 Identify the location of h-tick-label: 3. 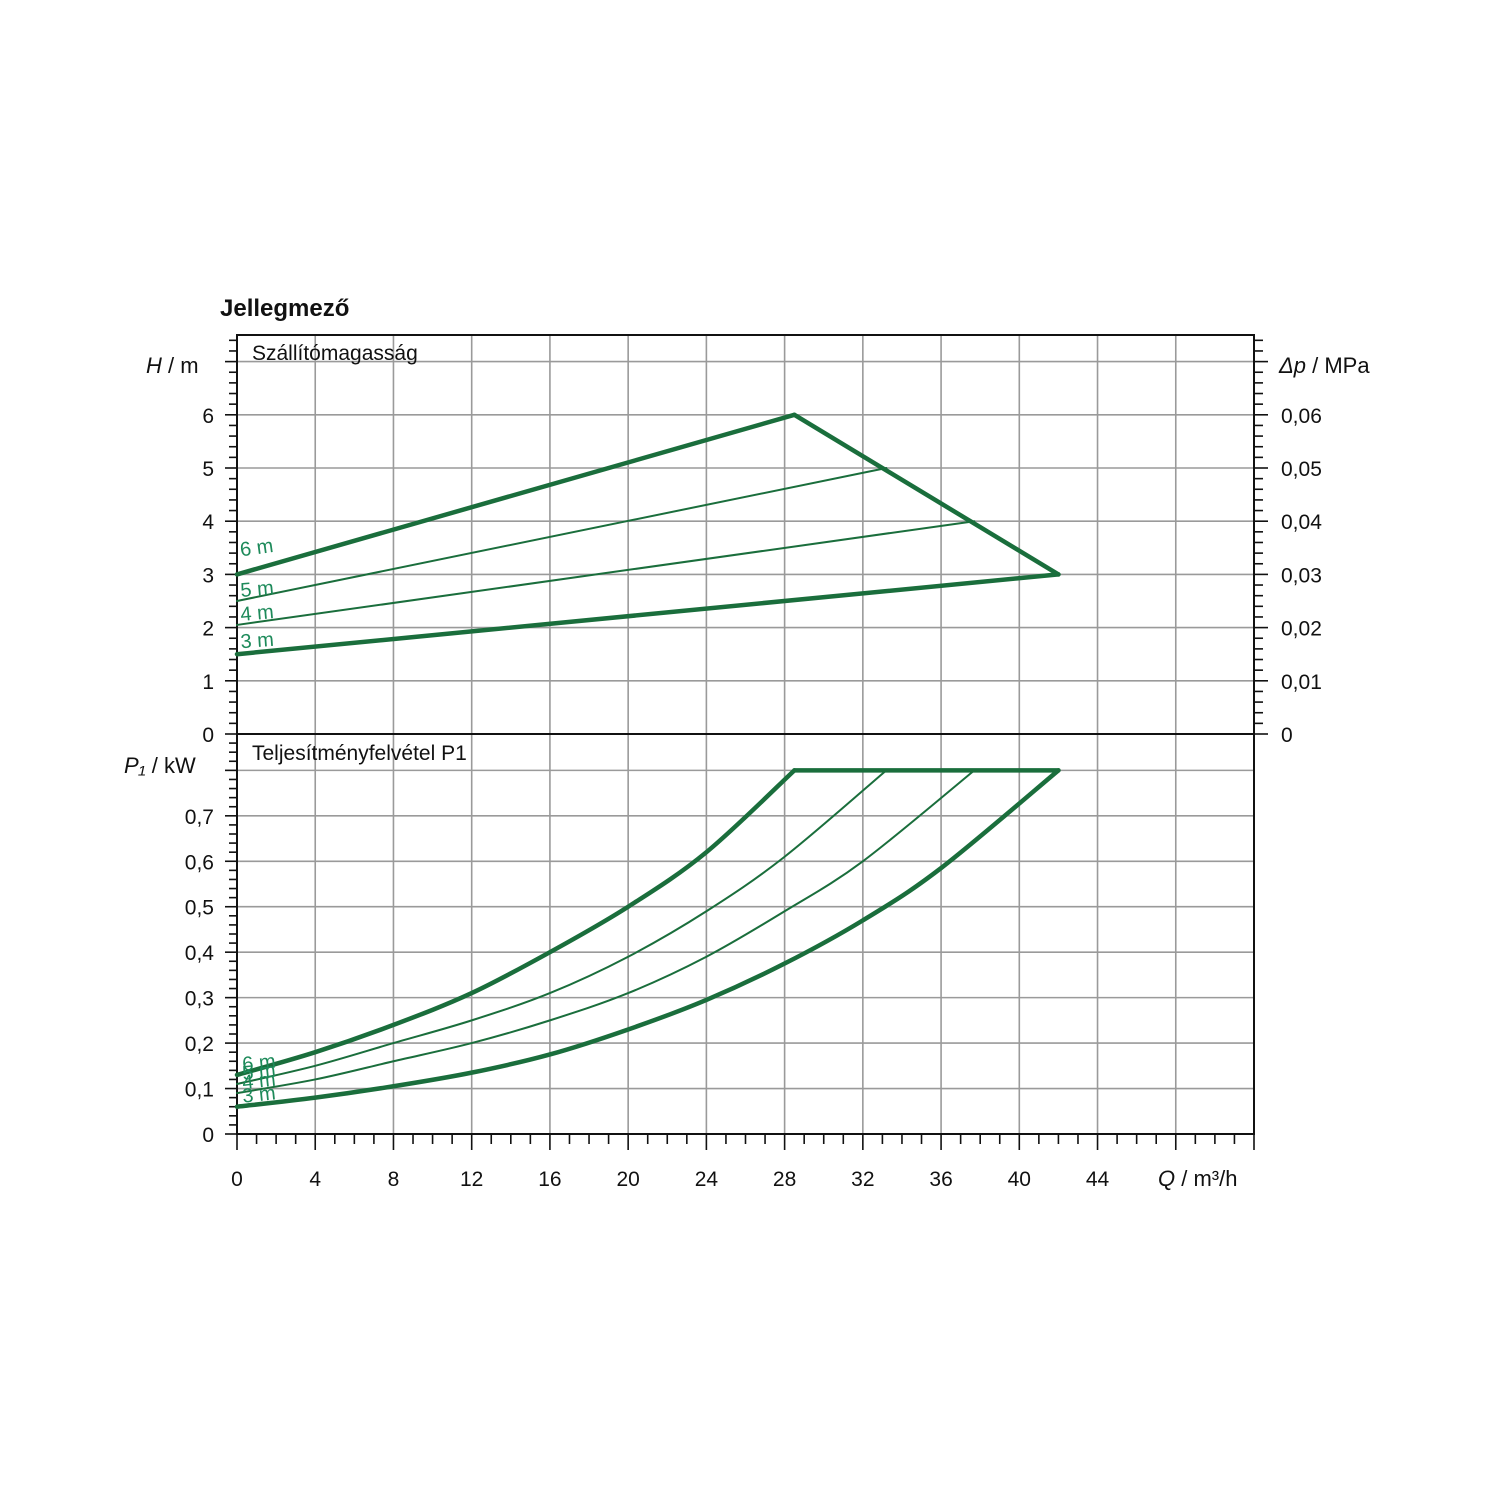
(208, 575).